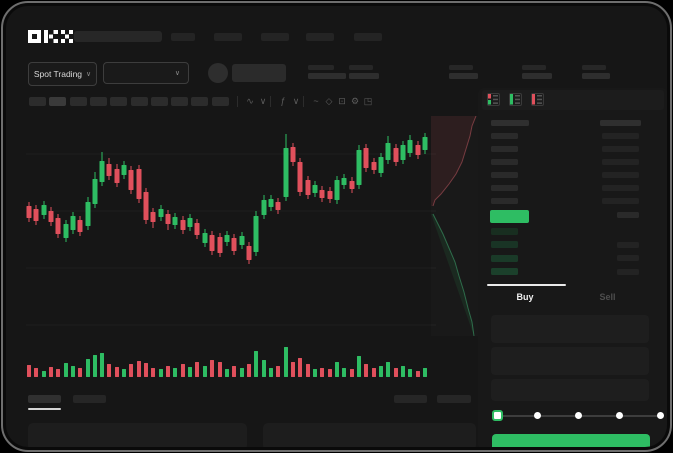 The height and width of the screenshot is (453, 673). Describe the element at coordinates (342, 101) in the screenshot. I see `camera-icon: ⊡` at that location.